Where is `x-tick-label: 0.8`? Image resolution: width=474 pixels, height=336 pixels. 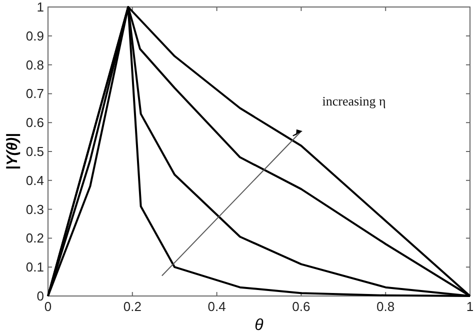
x-tick-label: 0.8 is located at coordinates (385, 306).